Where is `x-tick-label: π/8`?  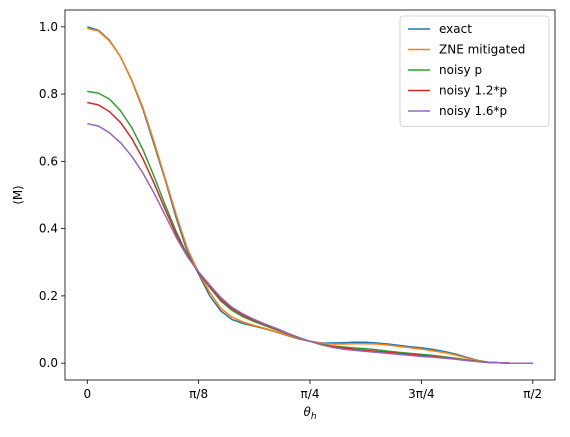 x-tick-label: π/8 is located at coordinates (198, 394).